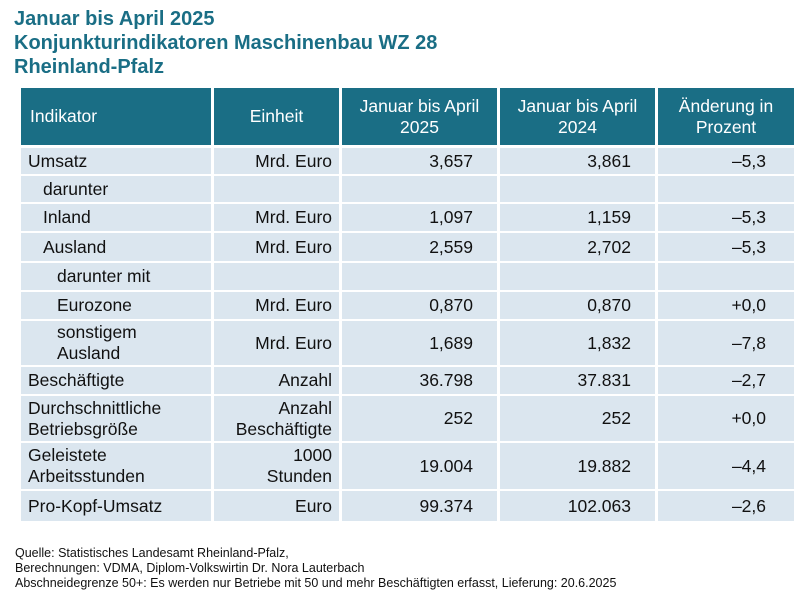  Describe the element at coordinates (116, 188) in the screenshot. I see `row-indikator: darunter` at that location.